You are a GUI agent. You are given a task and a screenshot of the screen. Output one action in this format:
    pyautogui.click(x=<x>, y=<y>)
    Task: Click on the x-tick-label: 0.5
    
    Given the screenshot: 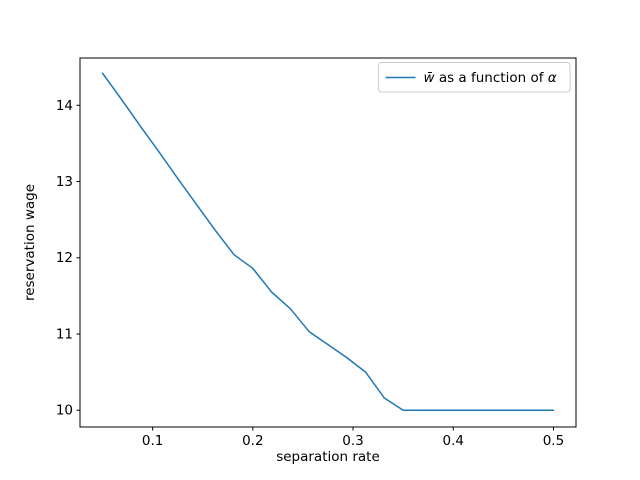 What is the action you would take?
    pyautogui.click(x=553, y=441)
    